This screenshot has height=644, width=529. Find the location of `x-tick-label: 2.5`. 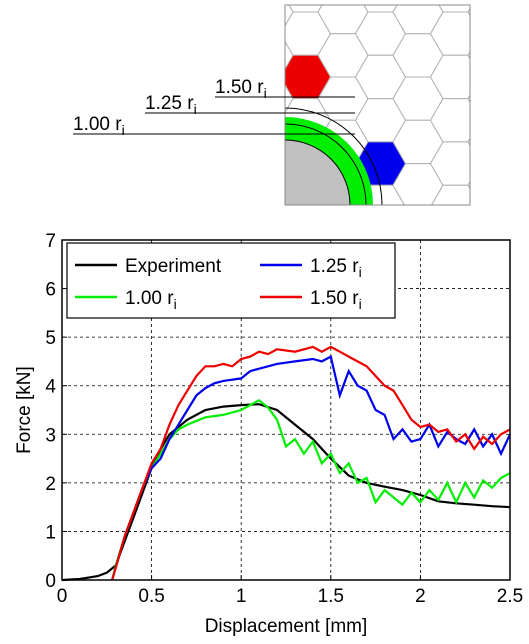

x-tick-label: 2.5 is located at coordinates (510, 596).